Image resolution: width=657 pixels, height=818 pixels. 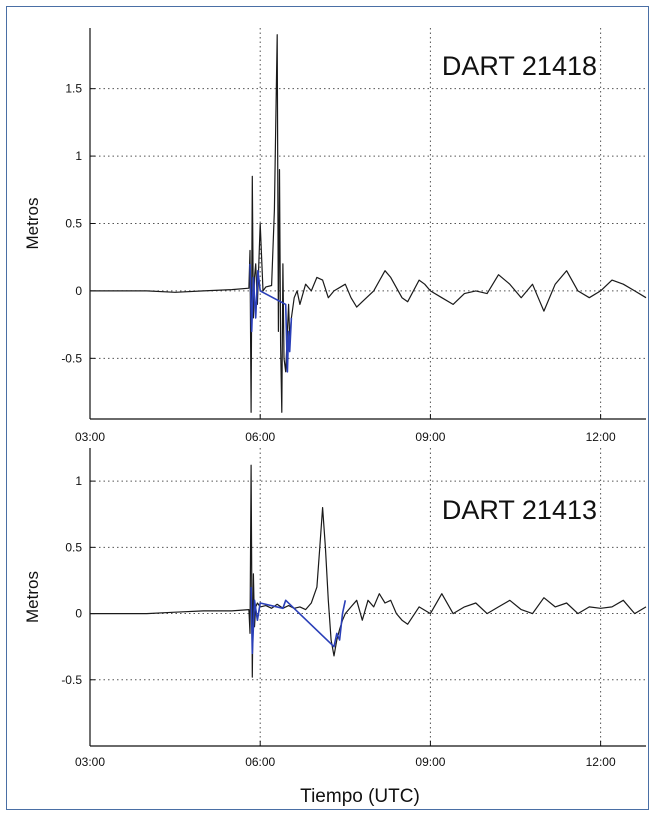 What do you see at coordinates (73, 89) in the screenshot?
I see `y-tick-label: 1.5` at bounding box center [73, 89].